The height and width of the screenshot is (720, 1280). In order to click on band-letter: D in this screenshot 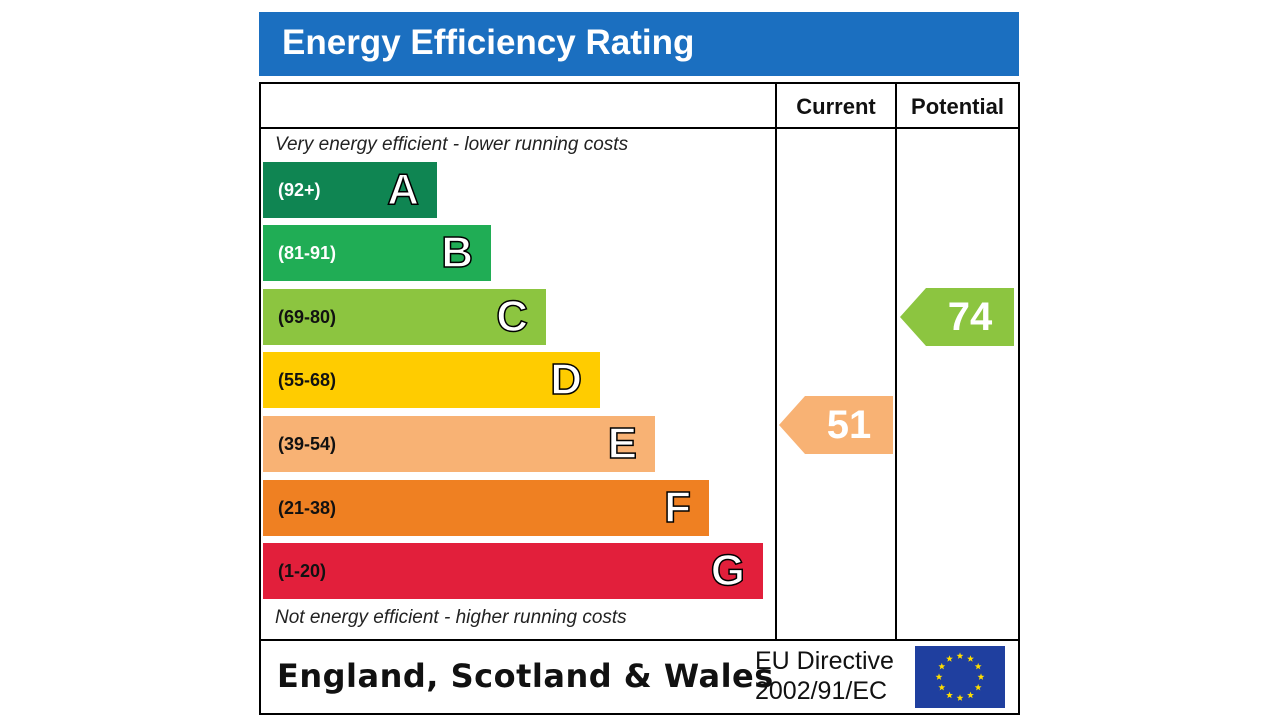, I will do `click(565, 379)`.